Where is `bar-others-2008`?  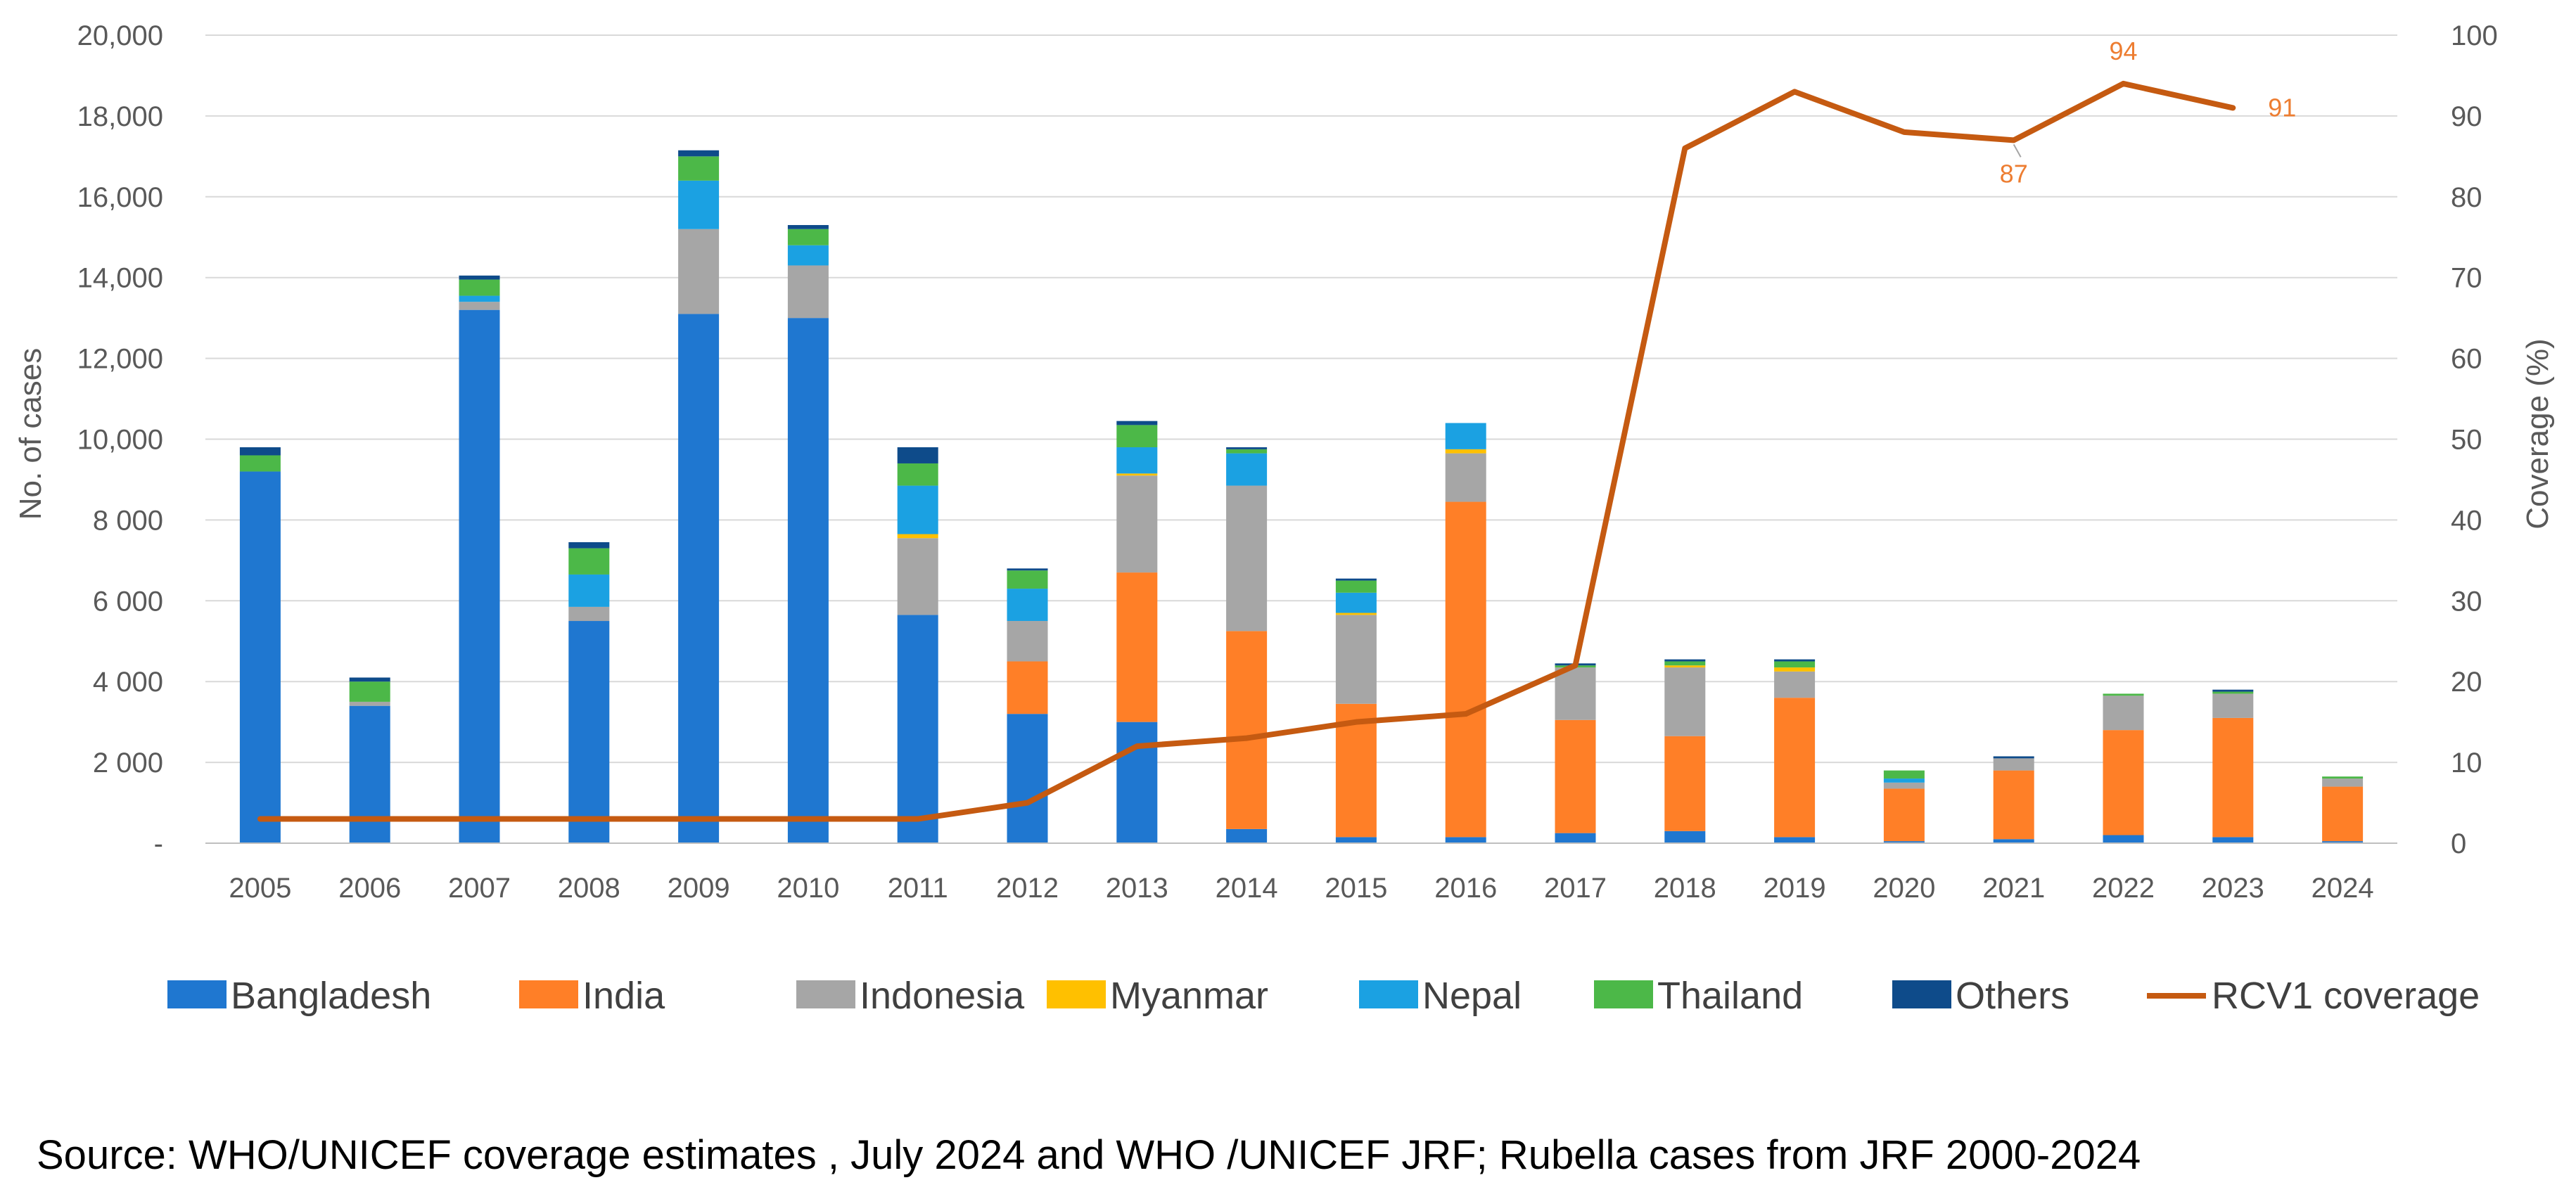
bar-others-2008 is located at coordinates (589, 545).